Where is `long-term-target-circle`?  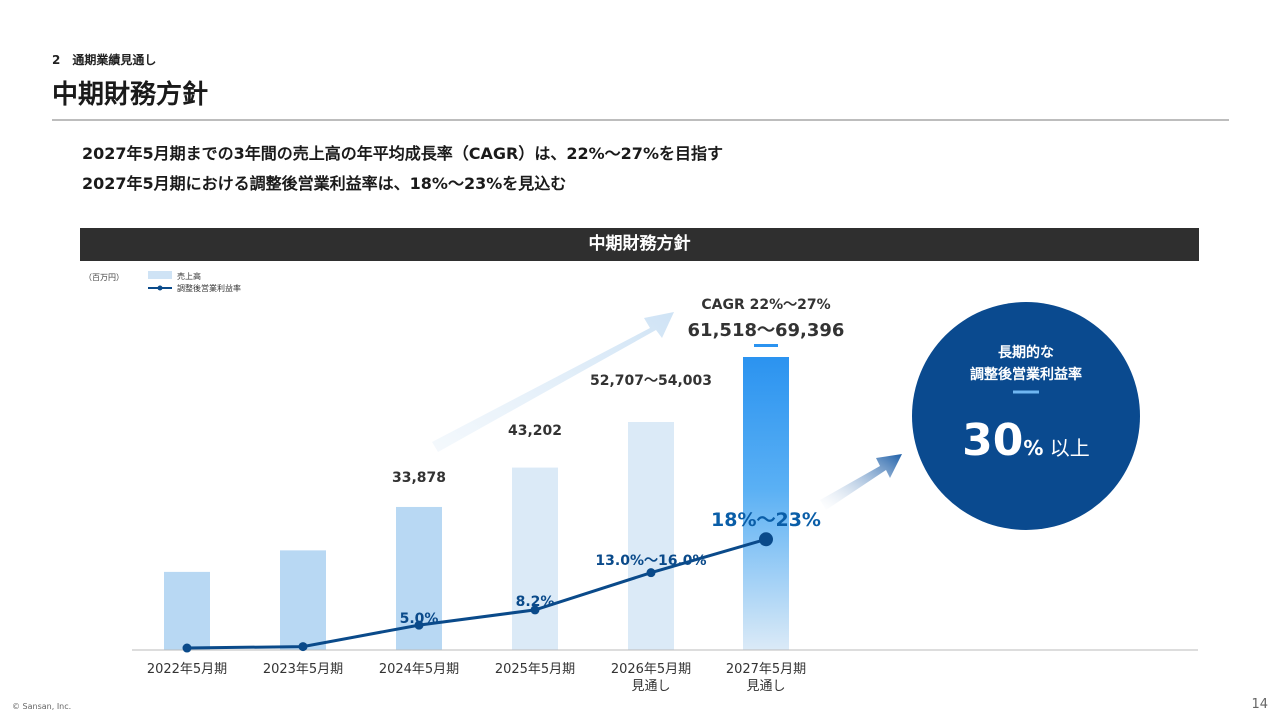 long-term-target-circle is located at coordinates (1026, 416).